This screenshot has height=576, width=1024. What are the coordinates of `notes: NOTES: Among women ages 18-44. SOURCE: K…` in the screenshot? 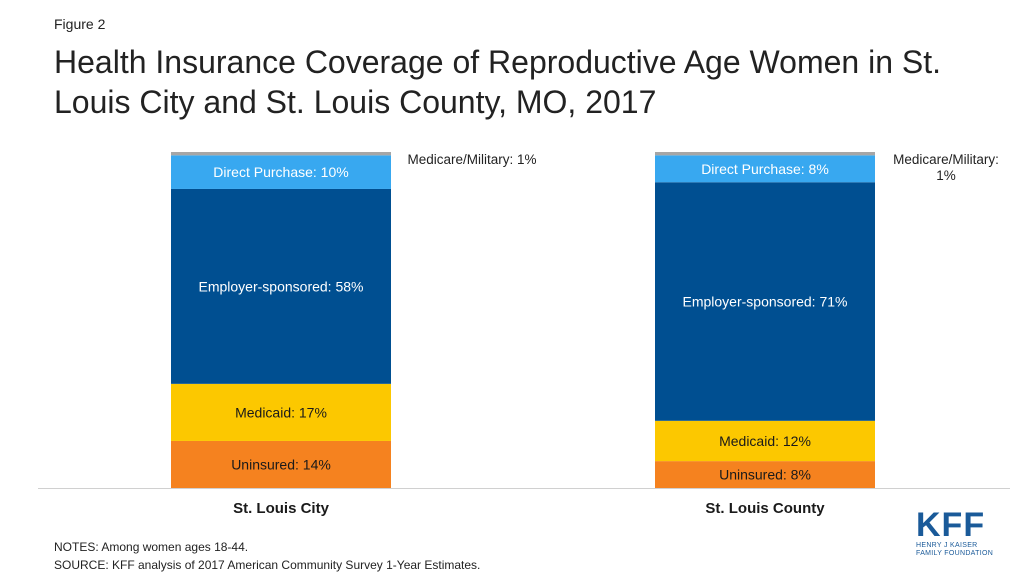 It's located at (267, 556).